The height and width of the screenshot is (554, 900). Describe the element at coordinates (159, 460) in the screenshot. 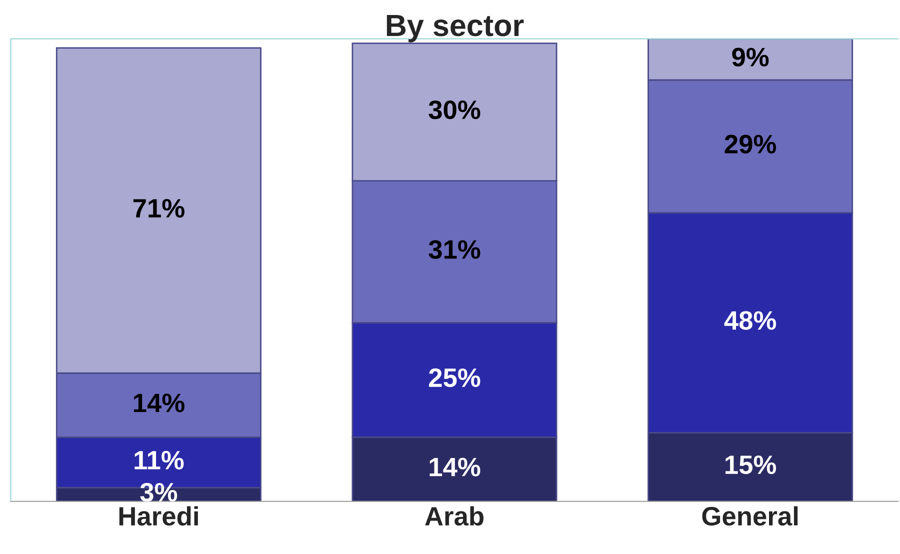

I see `data-label: 11%` at that location.